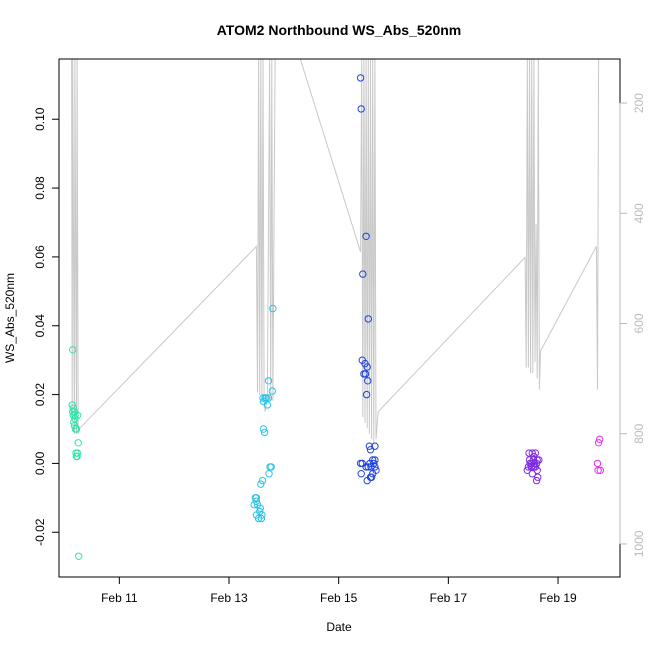 This screenshot has width=650, height=650. What do you see at coordinates (558, 598) in the screenshot?
I see `x-tick-label: Feb 19` at bounding box center [558, 598].